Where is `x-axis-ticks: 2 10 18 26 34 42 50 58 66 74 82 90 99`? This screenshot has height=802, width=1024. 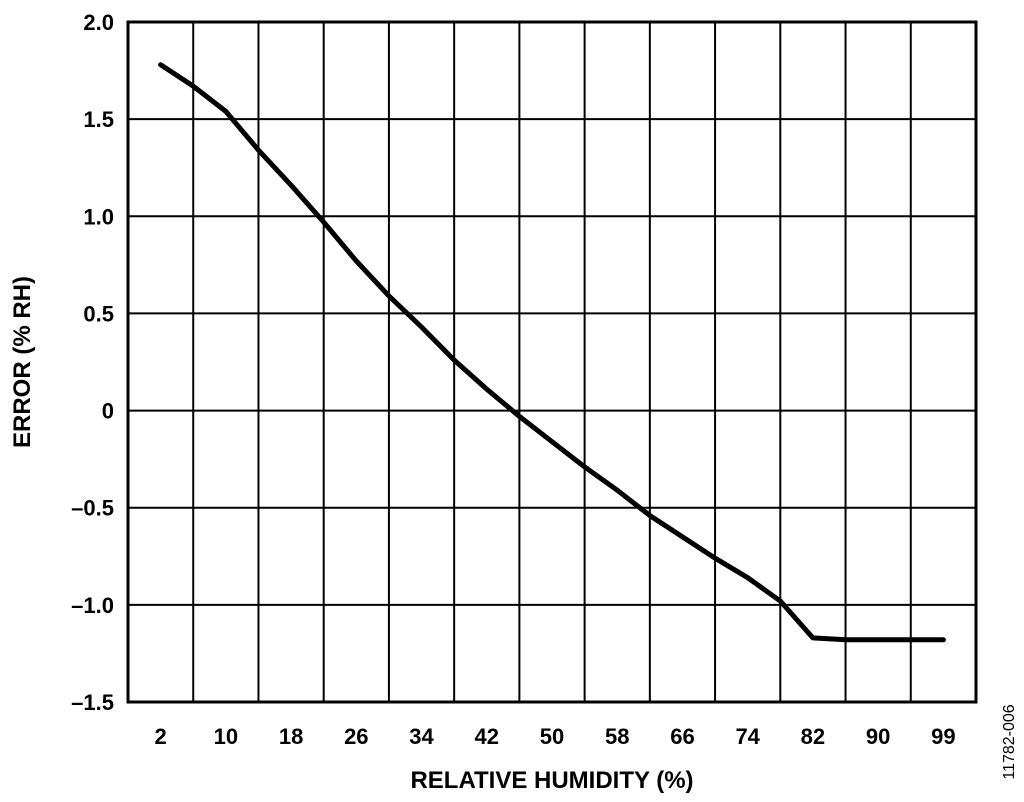 x-axis-ticks: 2 10 18 26 34 42 50 58 66 74 82 90 99 is located at coordinates (554, 736).